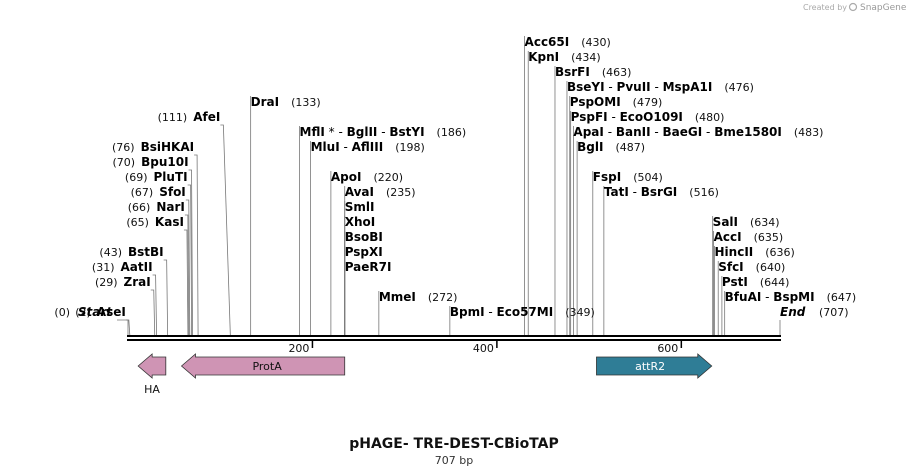  I want to click on site-label-afei: AfeI, so click(206, 117).